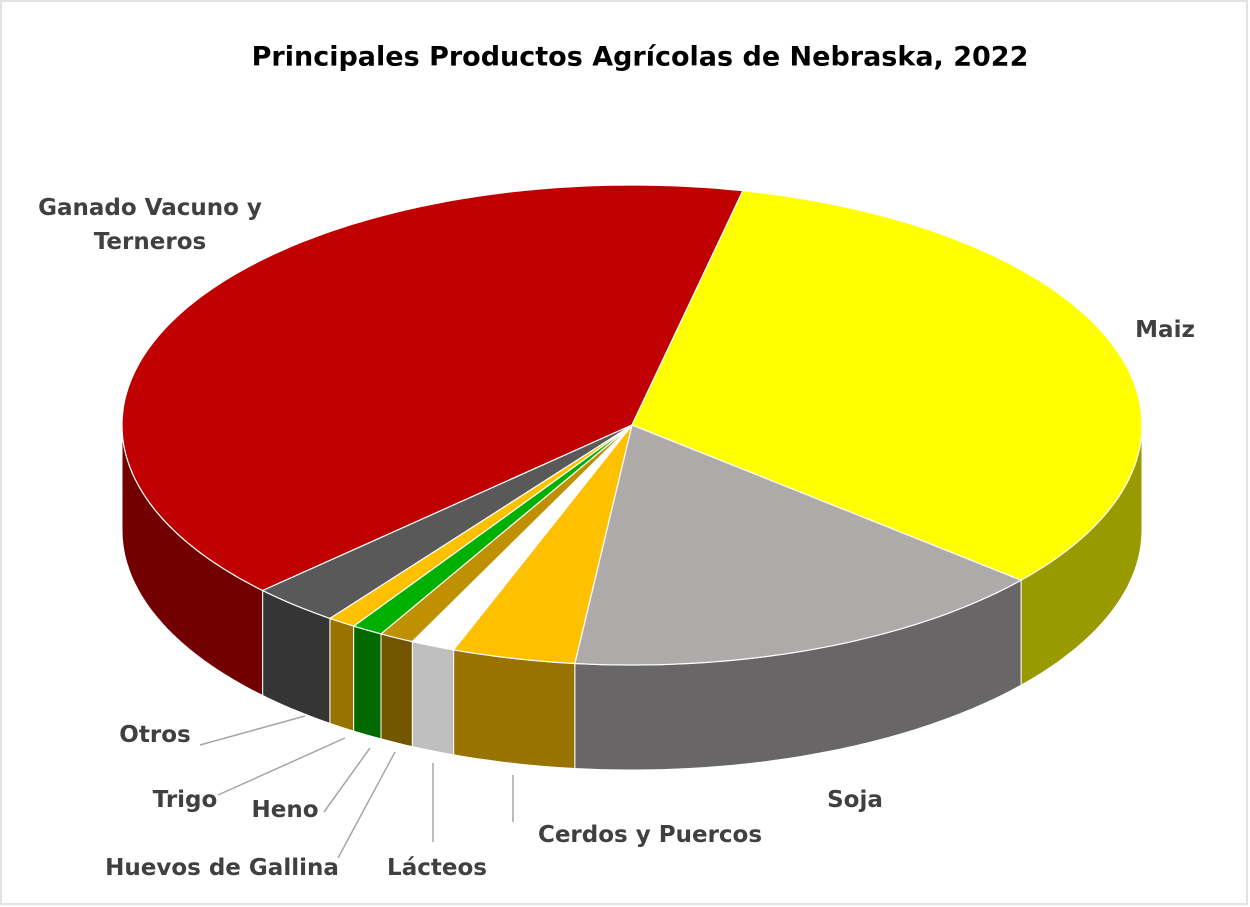 This screenshot has height=907, width=1250. Describe the element at coordinates (285, 810) in the screenshot. I see `slice-label: Heno` at that location.